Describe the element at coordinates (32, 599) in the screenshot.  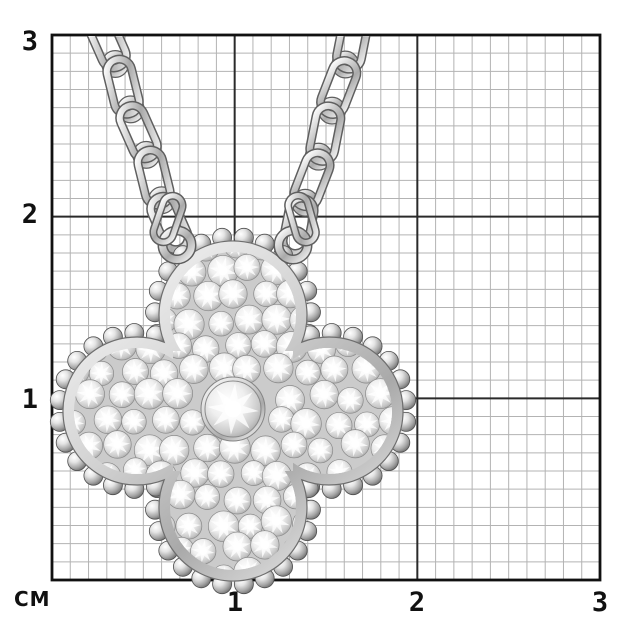
I see `unit-label-cm: СМ` at that location.